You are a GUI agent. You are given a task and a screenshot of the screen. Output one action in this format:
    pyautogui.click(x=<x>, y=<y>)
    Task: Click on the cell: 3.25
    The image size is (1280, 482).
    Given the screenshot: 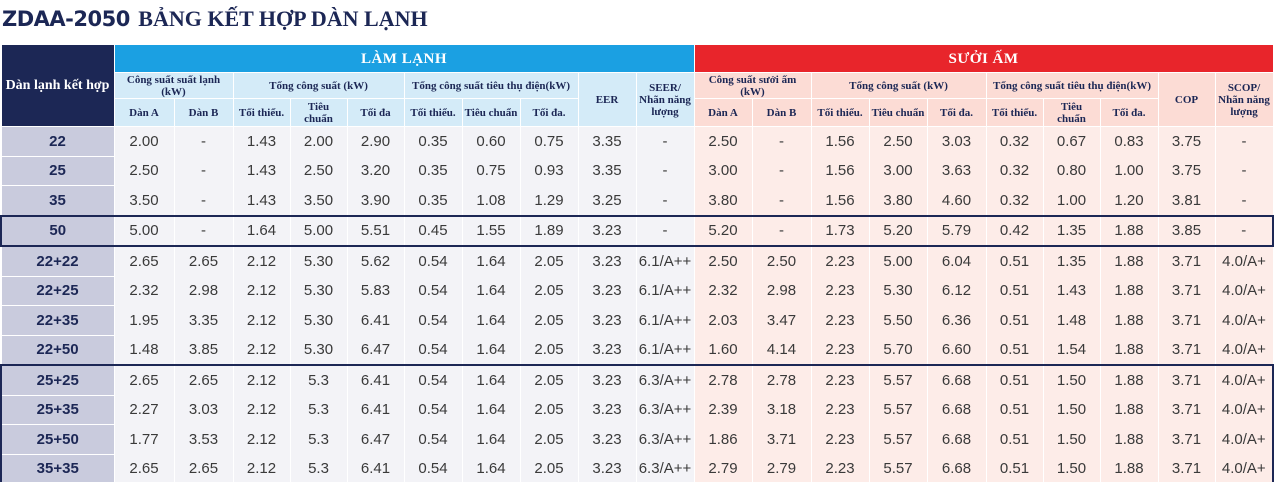 What is the action you would take?
    pyautogui.click(x=607, y=200)
    